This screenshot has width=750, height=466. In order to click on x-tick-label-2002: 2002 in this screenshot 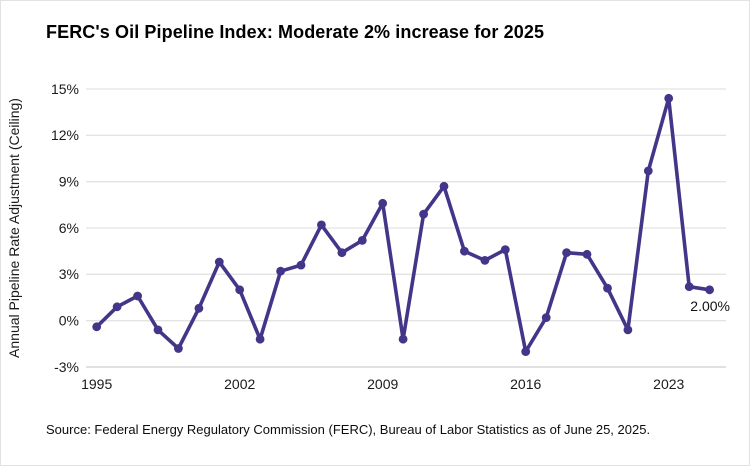, I will do `click(239, 384)`.